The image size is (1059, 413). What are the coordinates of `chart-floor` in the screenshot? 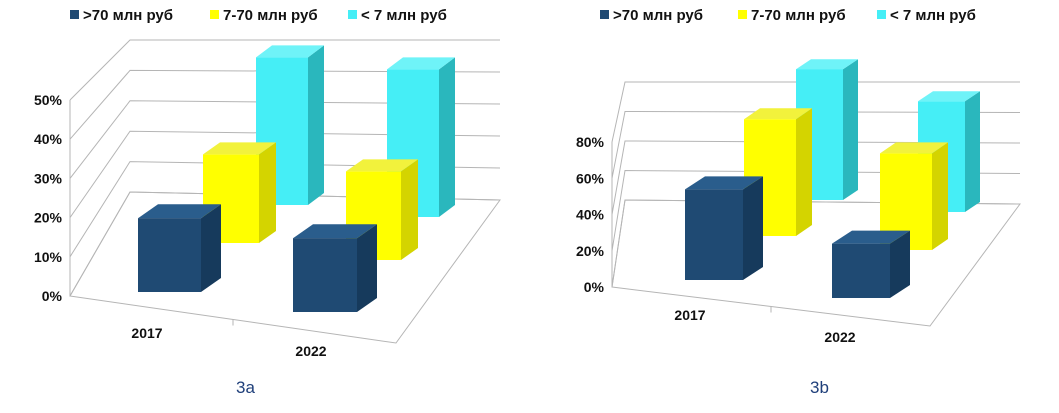 It's located at (816, 263).